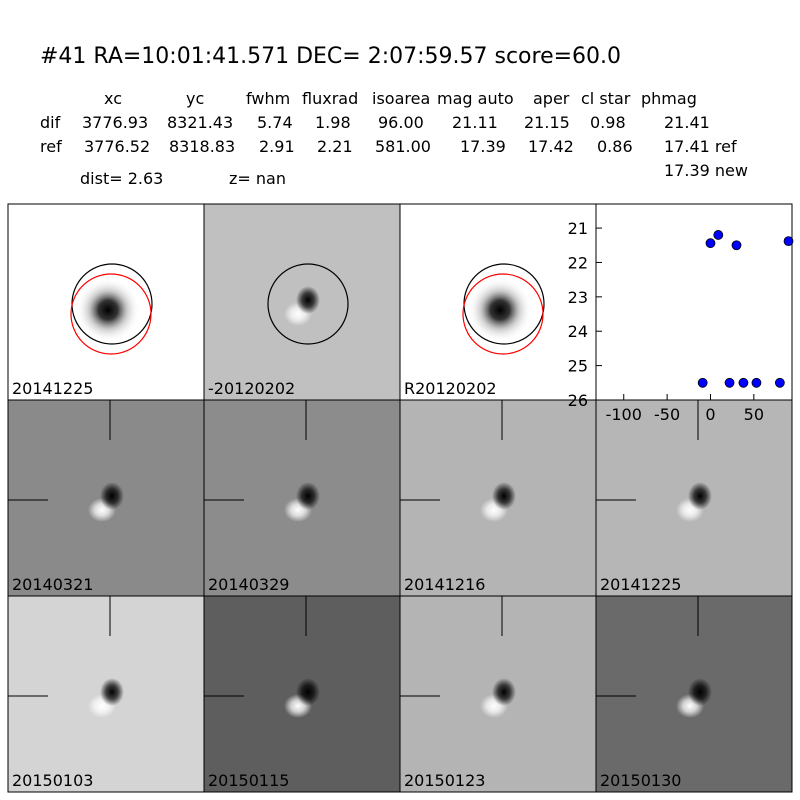 This screenshot has width=800, height=800. Describe the element at coordinates (277, 146) in the screenshot. I see `table-cell: 2.91` at that location.